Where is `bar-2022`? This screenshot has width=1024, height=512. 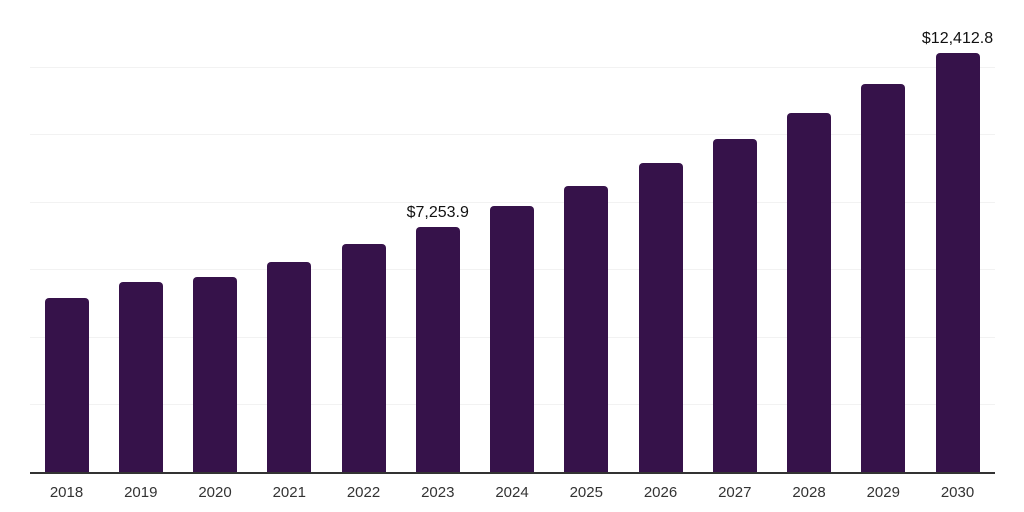 bar-2022 is located at coordinates (363, 358).